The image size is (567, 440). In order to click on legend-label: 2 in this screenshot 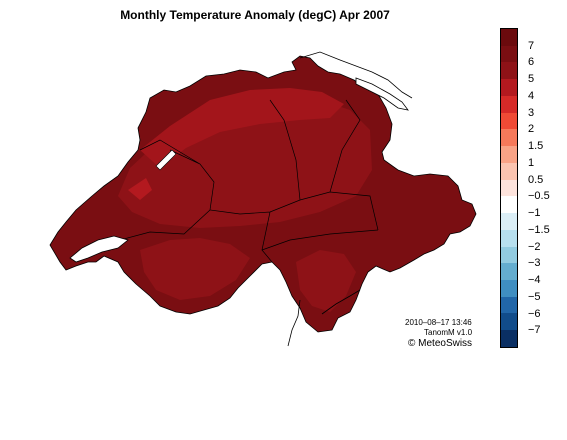, I will do `click(531, 129)`.